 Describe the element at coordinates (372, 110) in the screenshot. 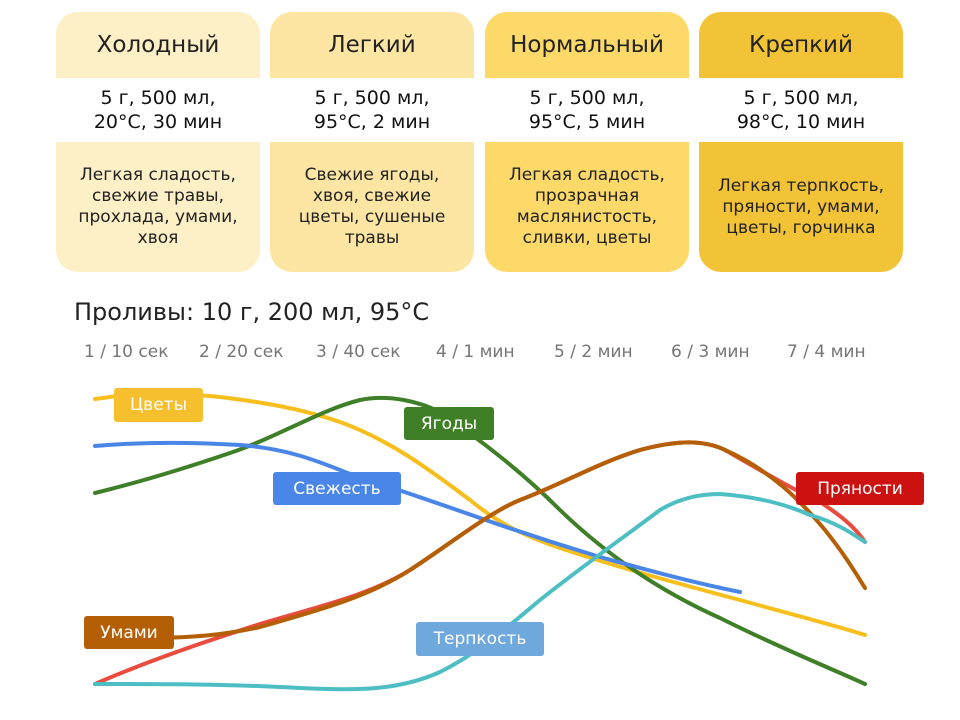

I see `card-params: 5 г, 500 мл, 95°С, 2 мин` at that location.